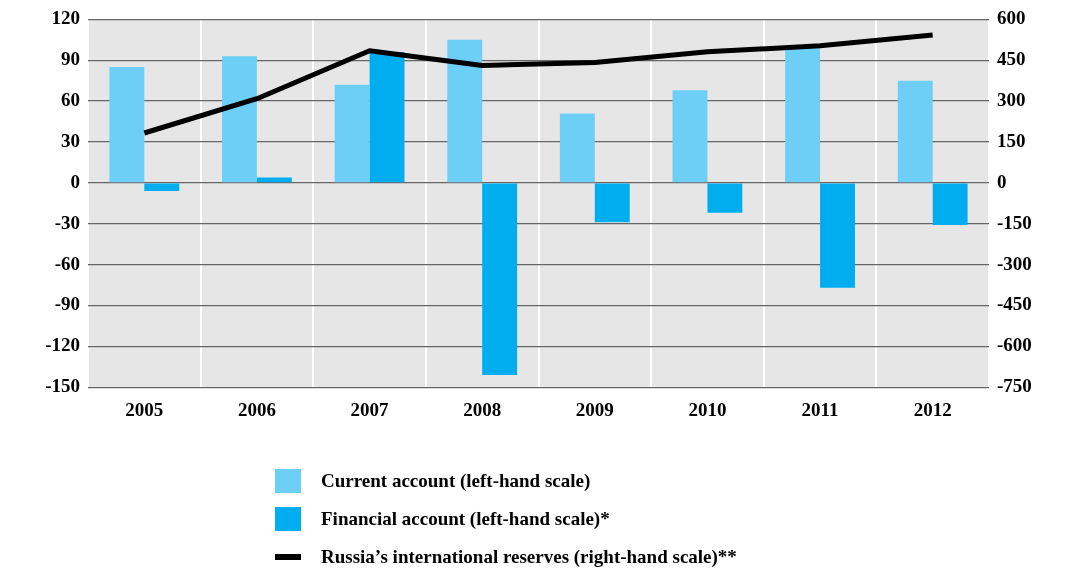  What do you see at coordinates (75, 181) in the screenshot?
I see `y-tick-label: 0` at bounding box center [75, 181].